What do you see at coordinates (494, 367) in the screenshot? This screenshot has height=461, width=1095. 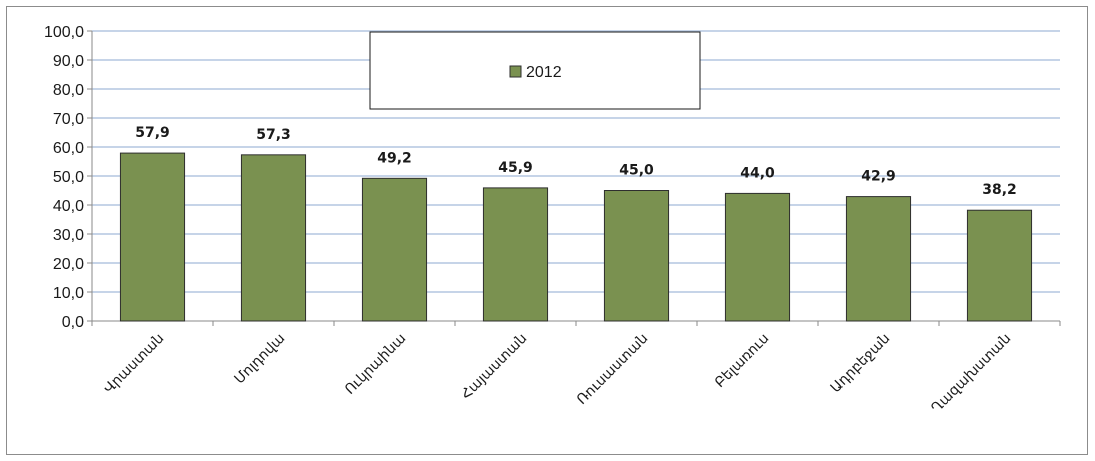 I see `category-label: Հայաստան` at bounding box center [494, 367].